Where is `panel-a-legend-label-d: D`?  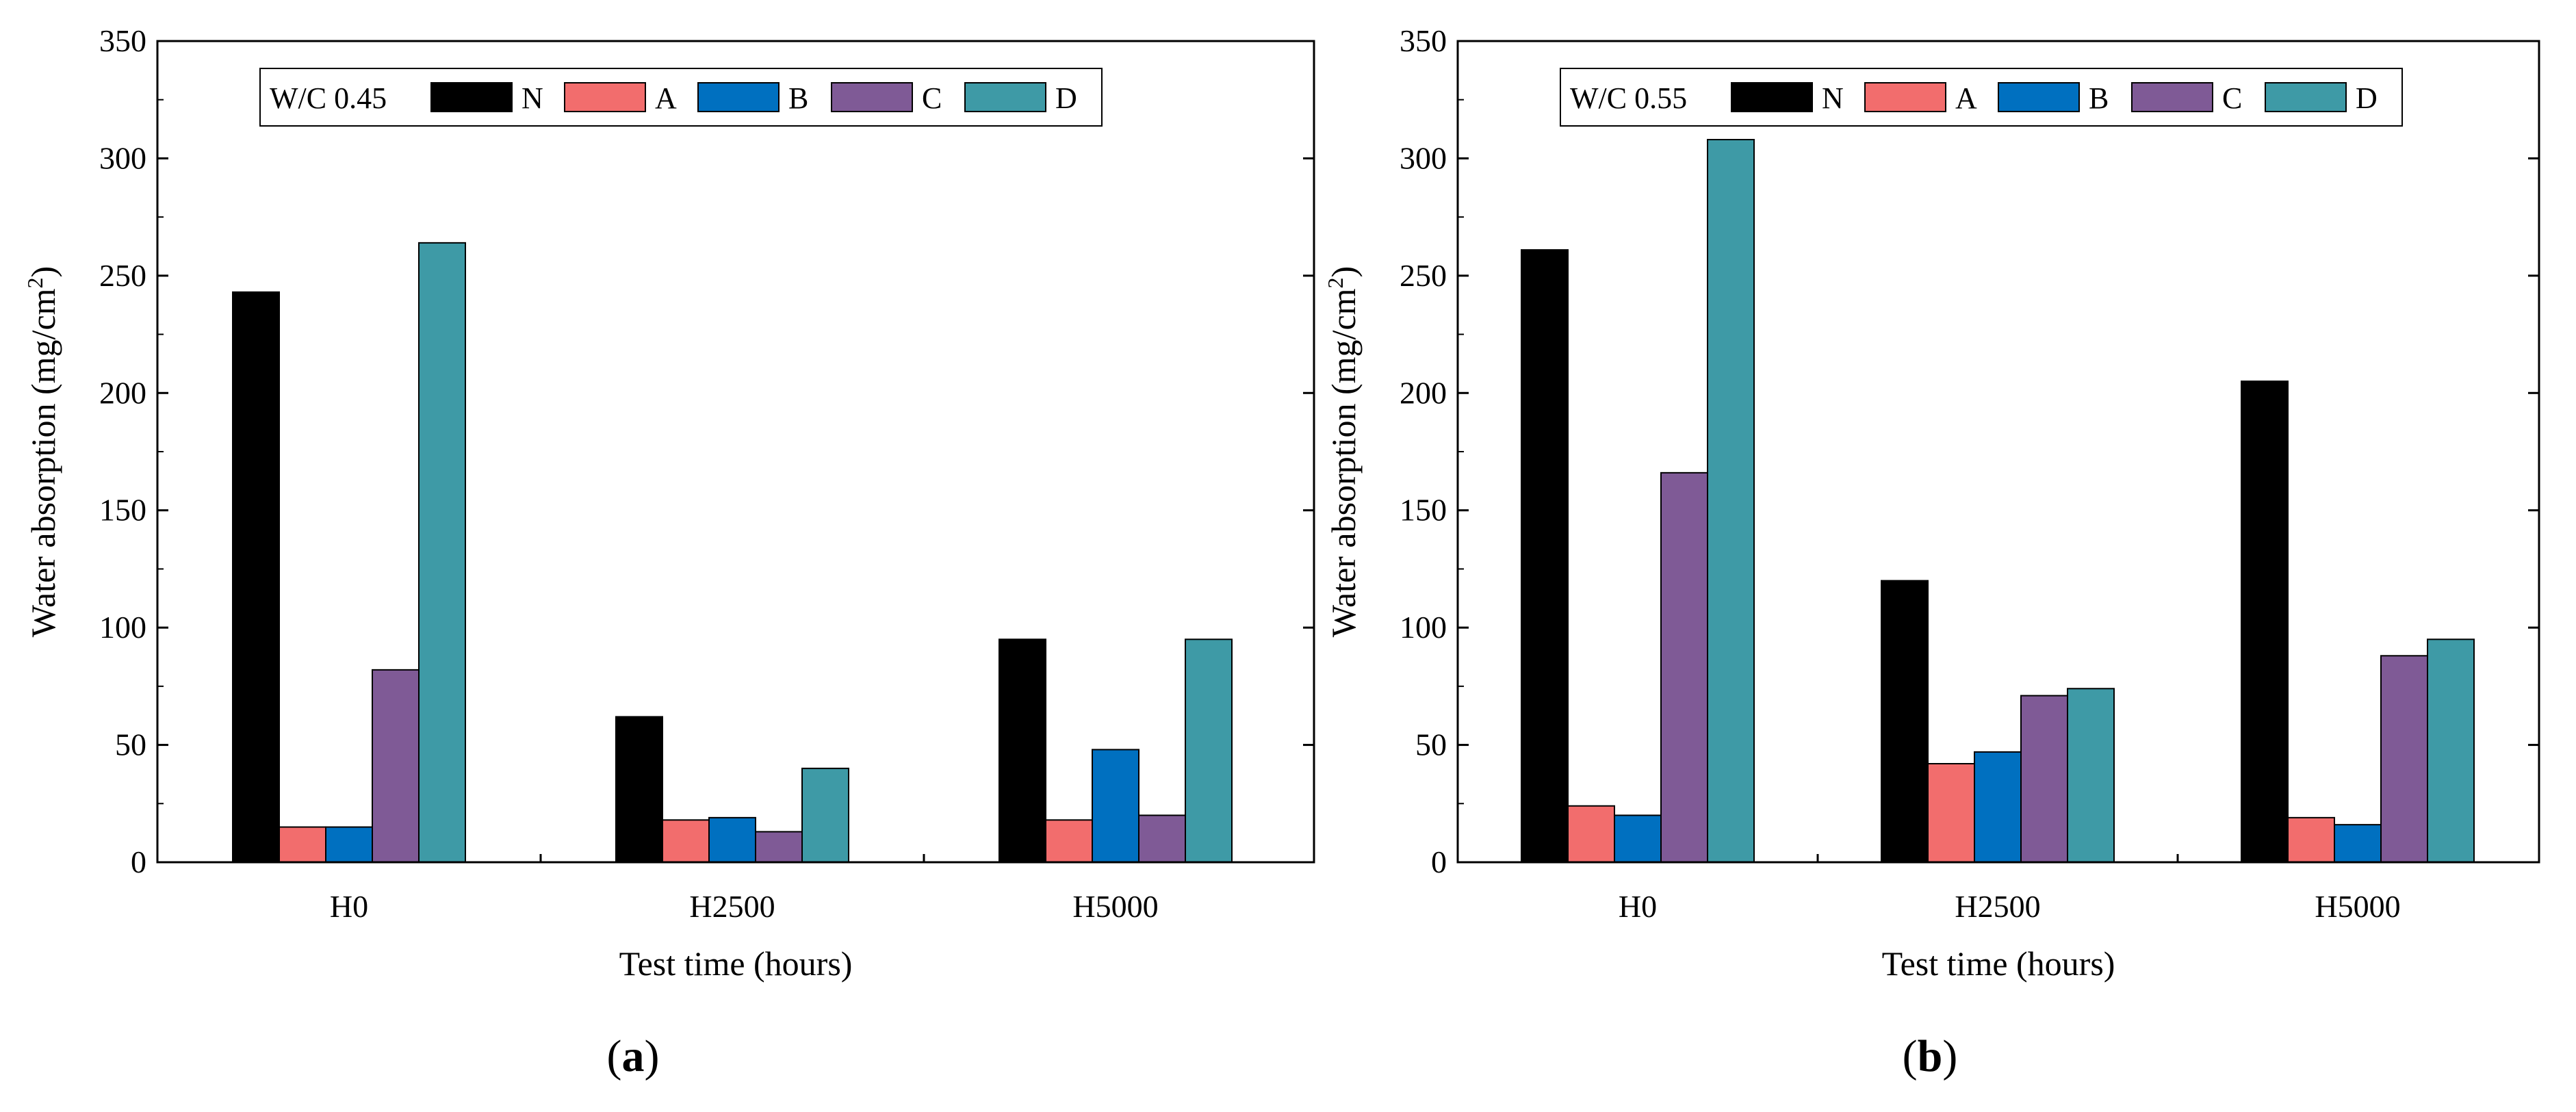 panel-a-legend-label-d: D is located at coordinates (1066, 98).